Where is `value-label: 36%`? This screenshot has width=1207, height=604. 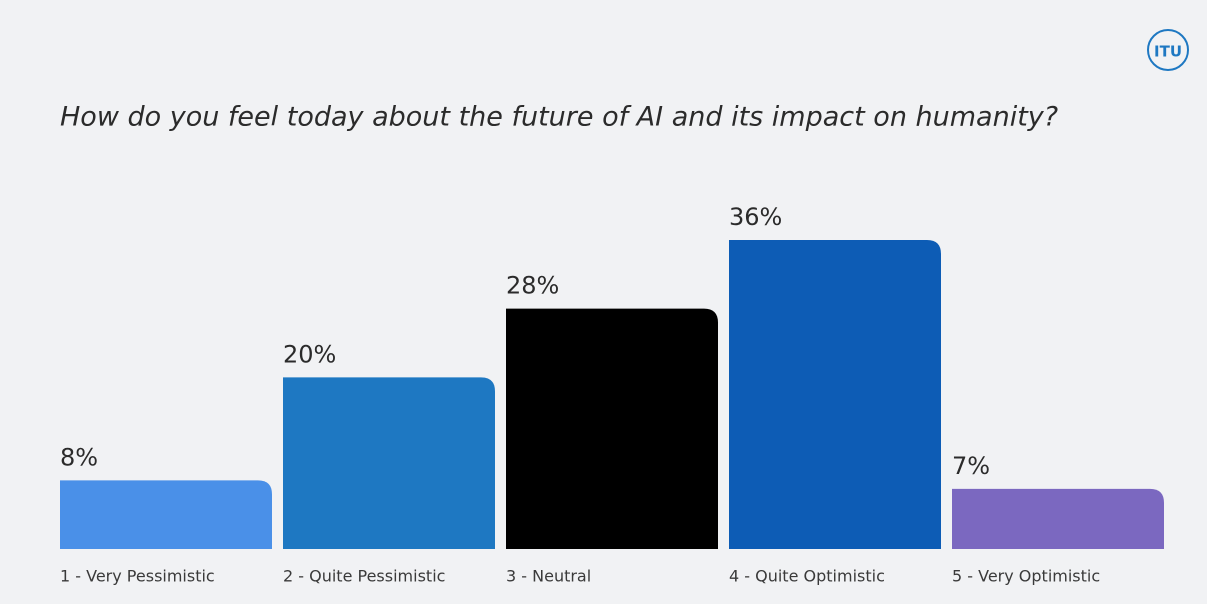 value-label: 36% is located at coordinates (755, 217).